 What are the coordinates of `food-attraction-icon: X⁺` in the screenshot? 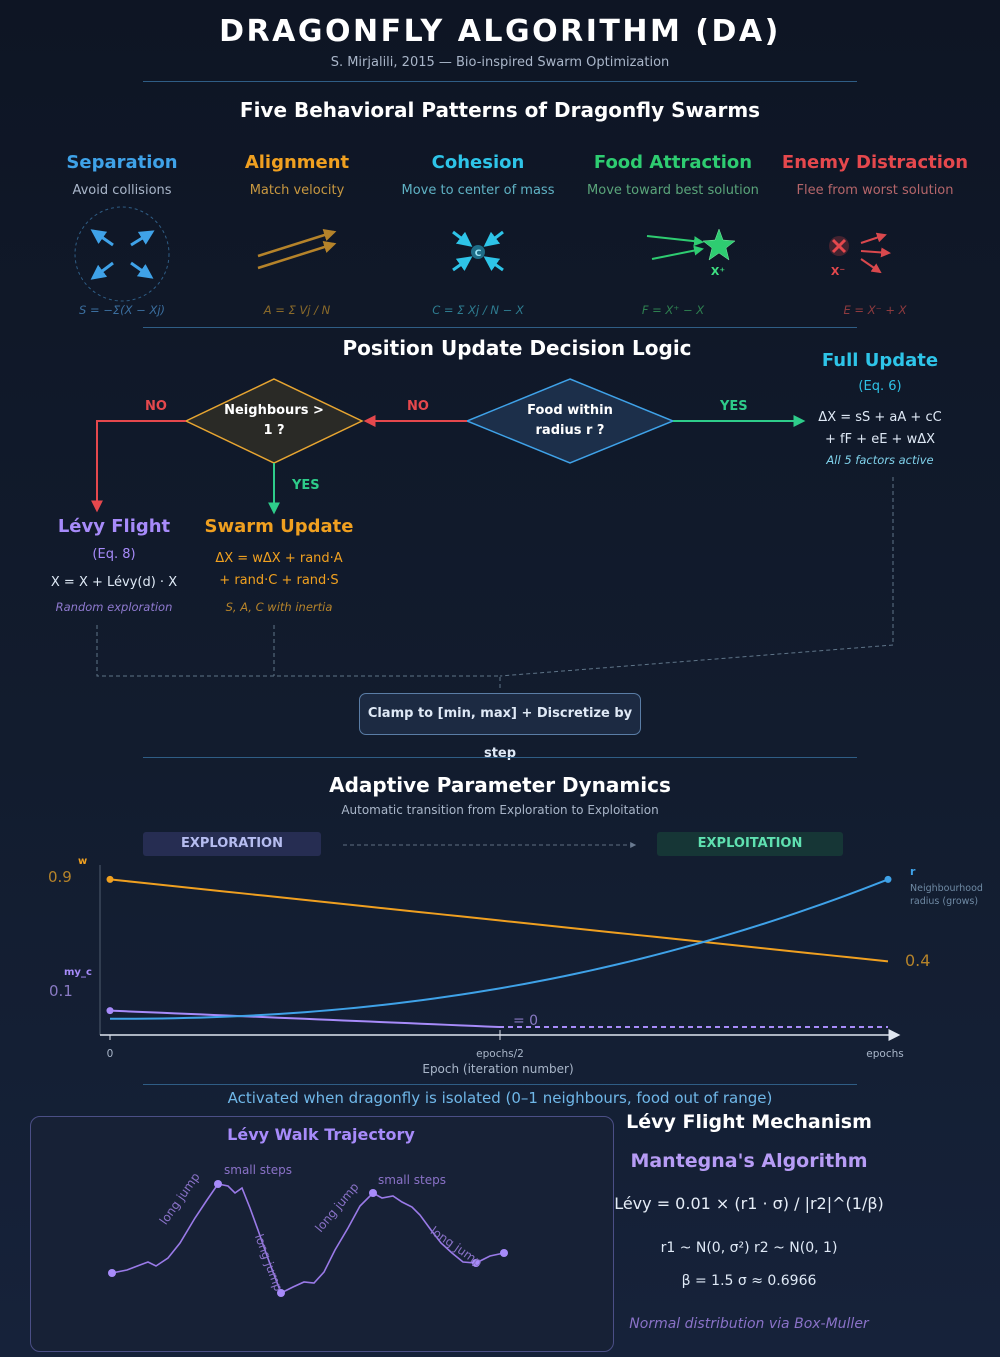 It's located at (691, 253).